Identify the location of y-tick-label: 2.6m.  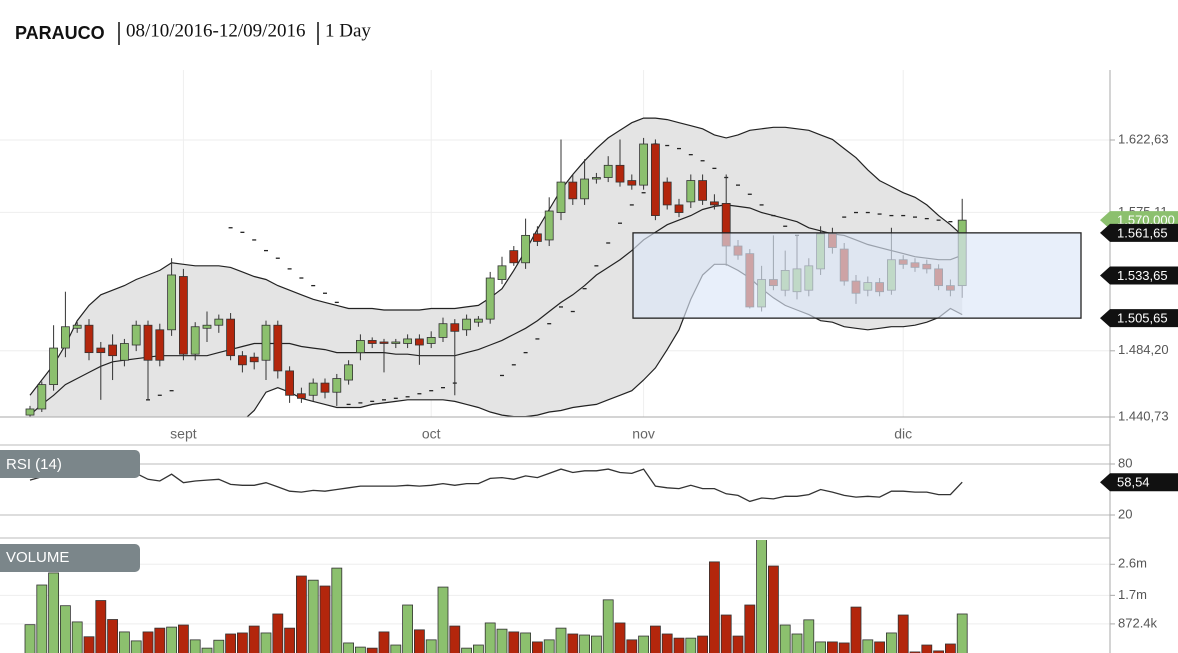
(1132, 563).